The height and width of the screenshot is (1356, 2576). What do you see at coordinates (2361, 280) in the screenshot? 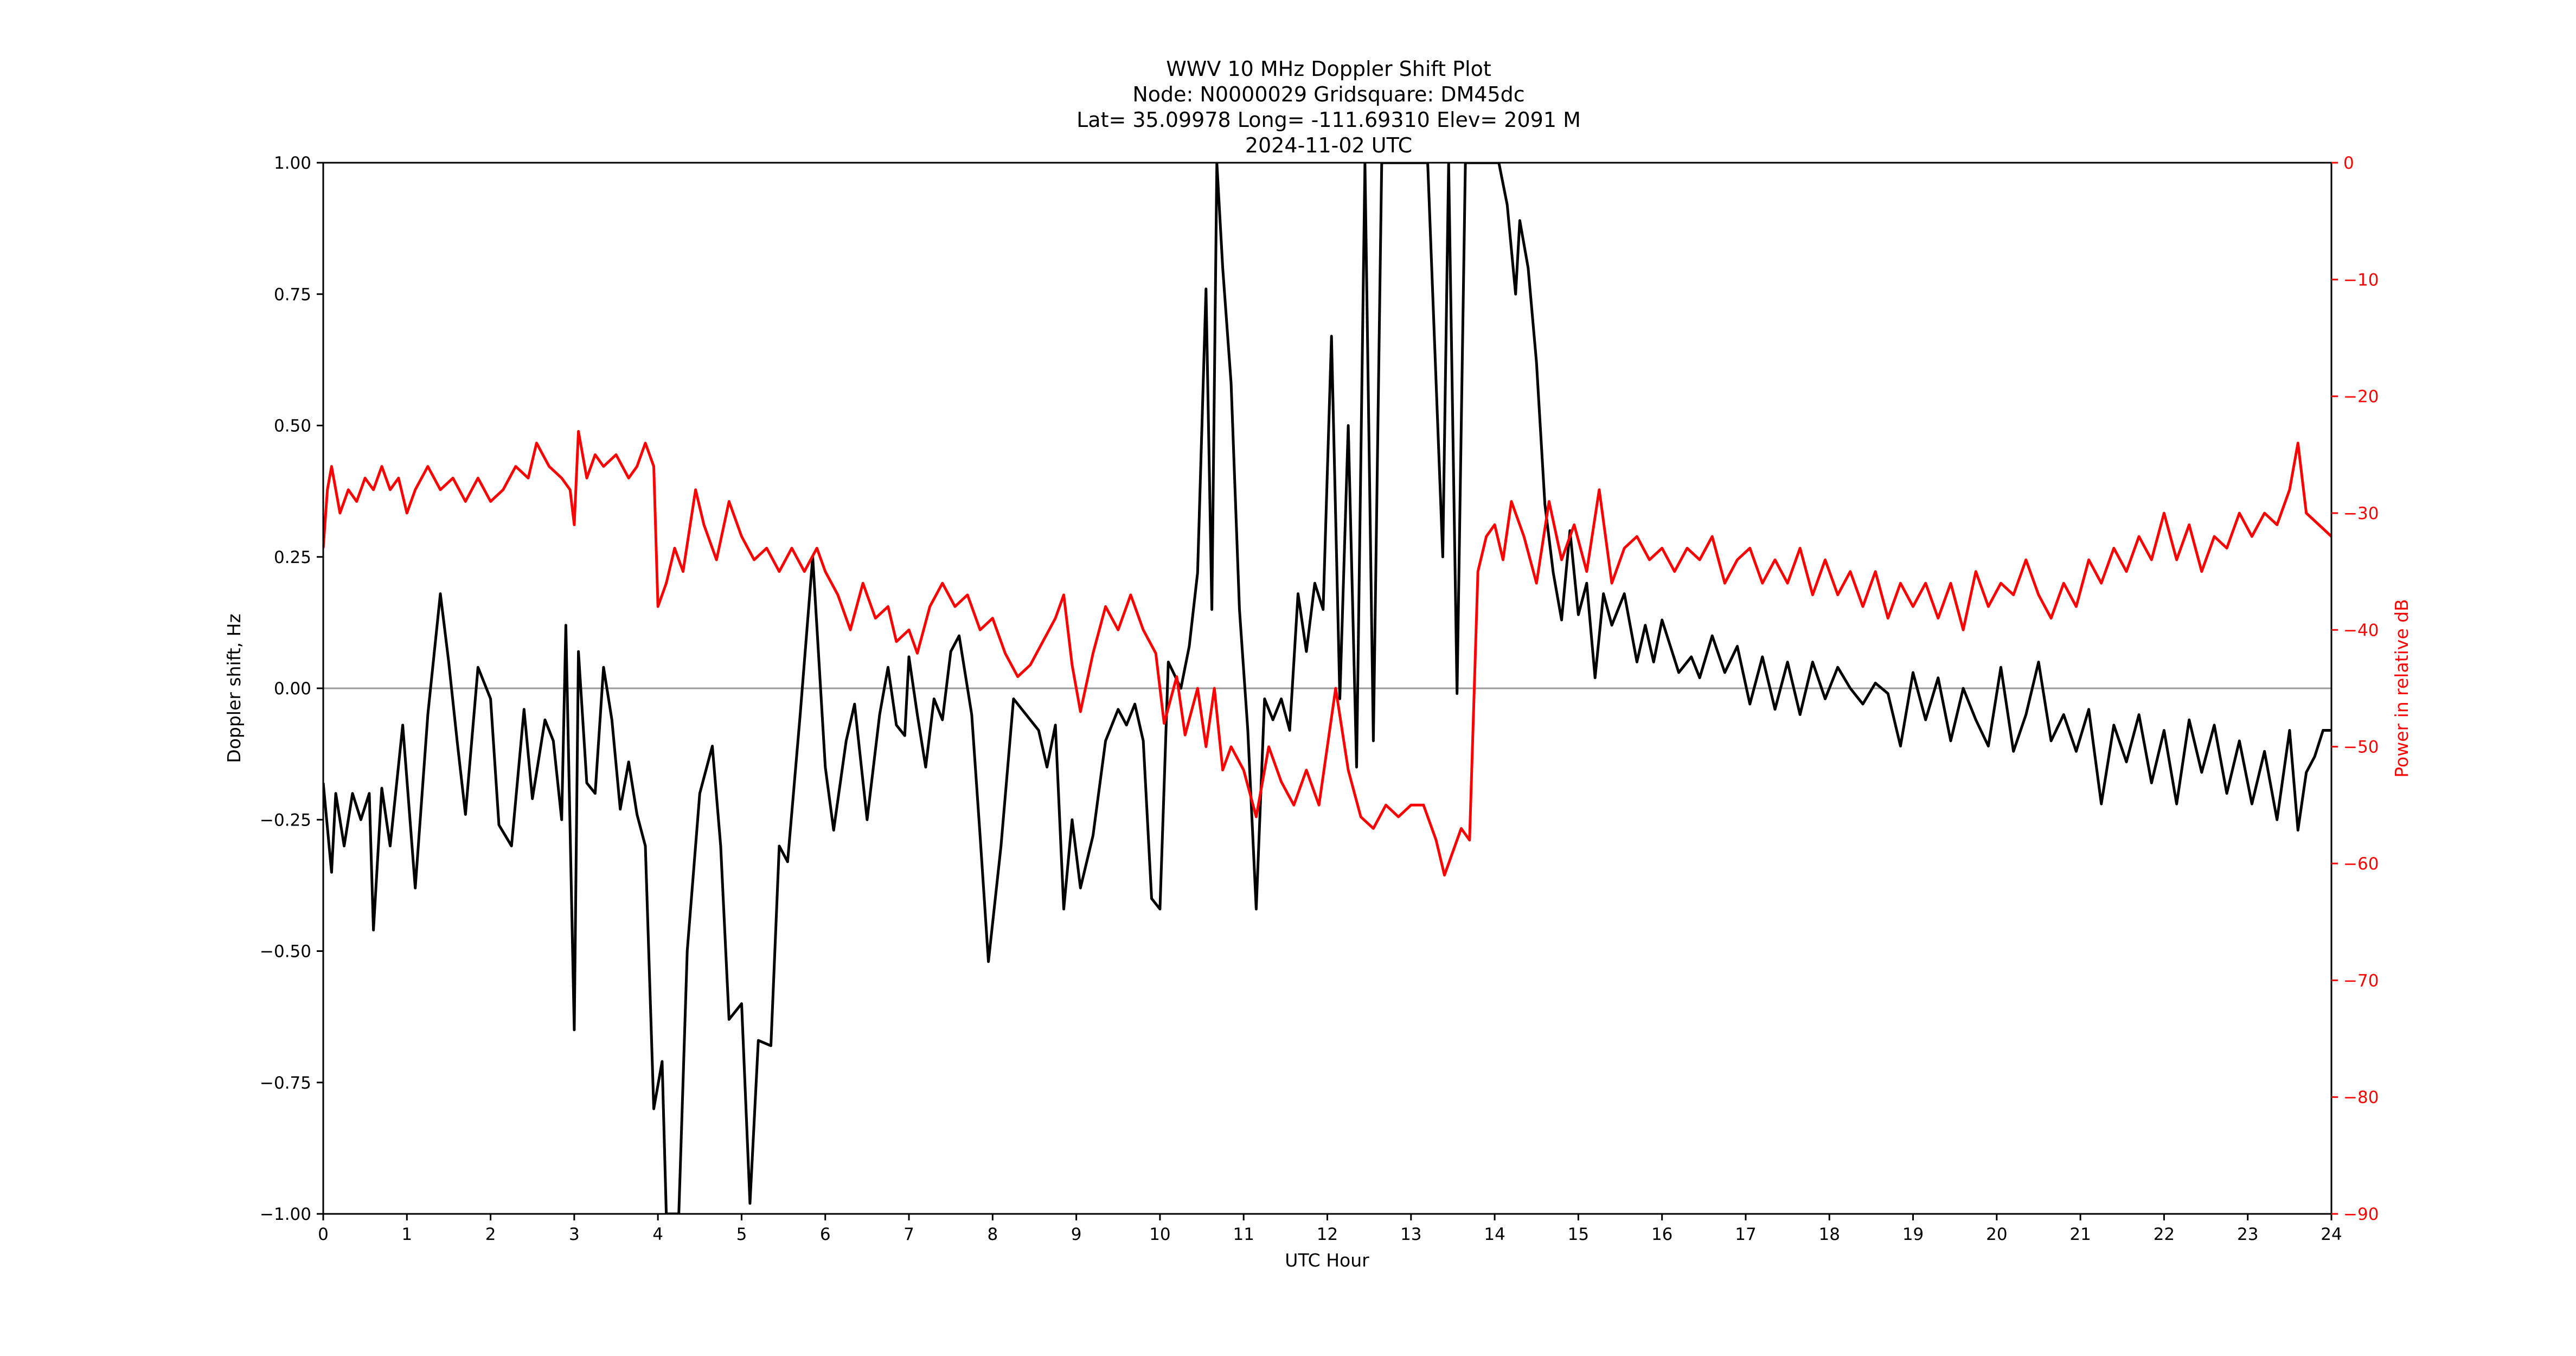
I see `right-tick-label: −10` at bounding box center [2361, 280].